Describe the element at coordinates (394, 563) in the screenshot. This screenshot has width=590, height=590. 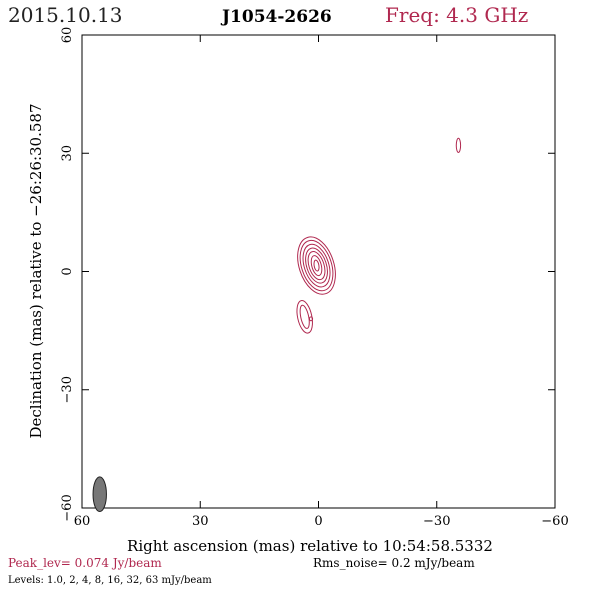
I see `rms-noise: Rms_noise= 0.2 mJy/beam` at that location.